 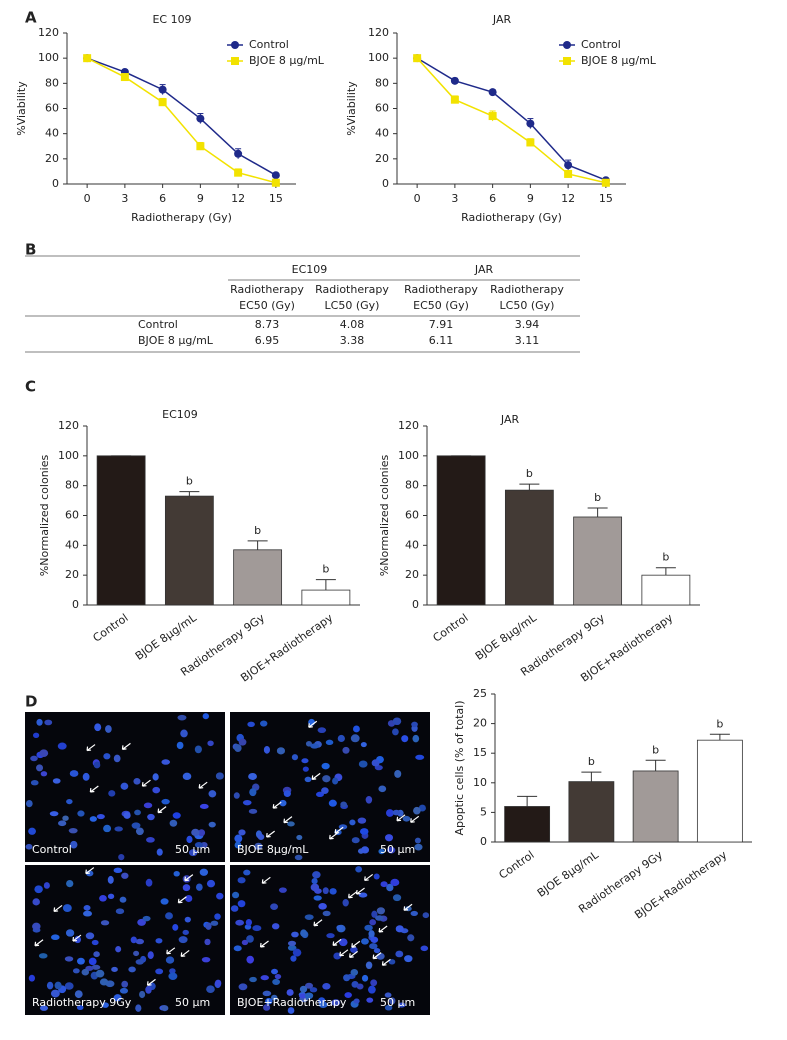 I want to click on table-column-header: EC50 (Gy), so click(x=441, y=305).